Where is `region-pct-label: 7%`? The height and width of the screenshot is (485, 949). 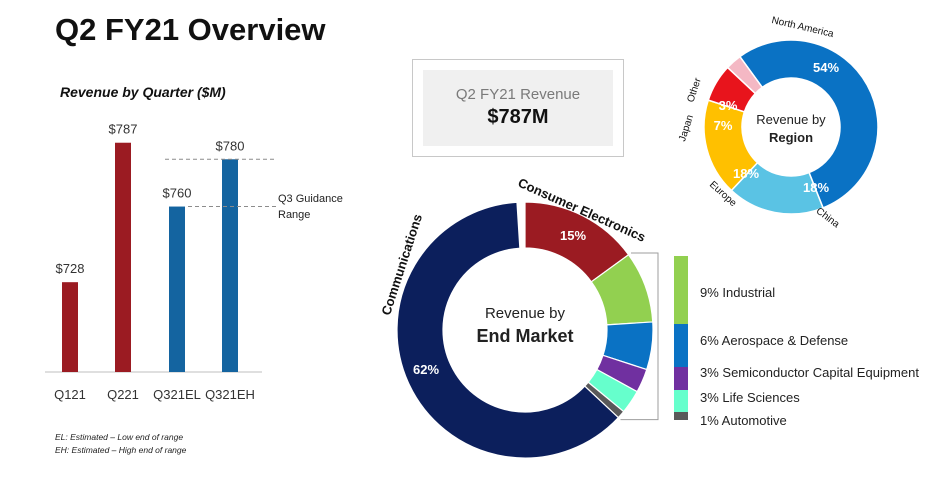 region-pct-label: 7% is located at coordinates (723, 125).